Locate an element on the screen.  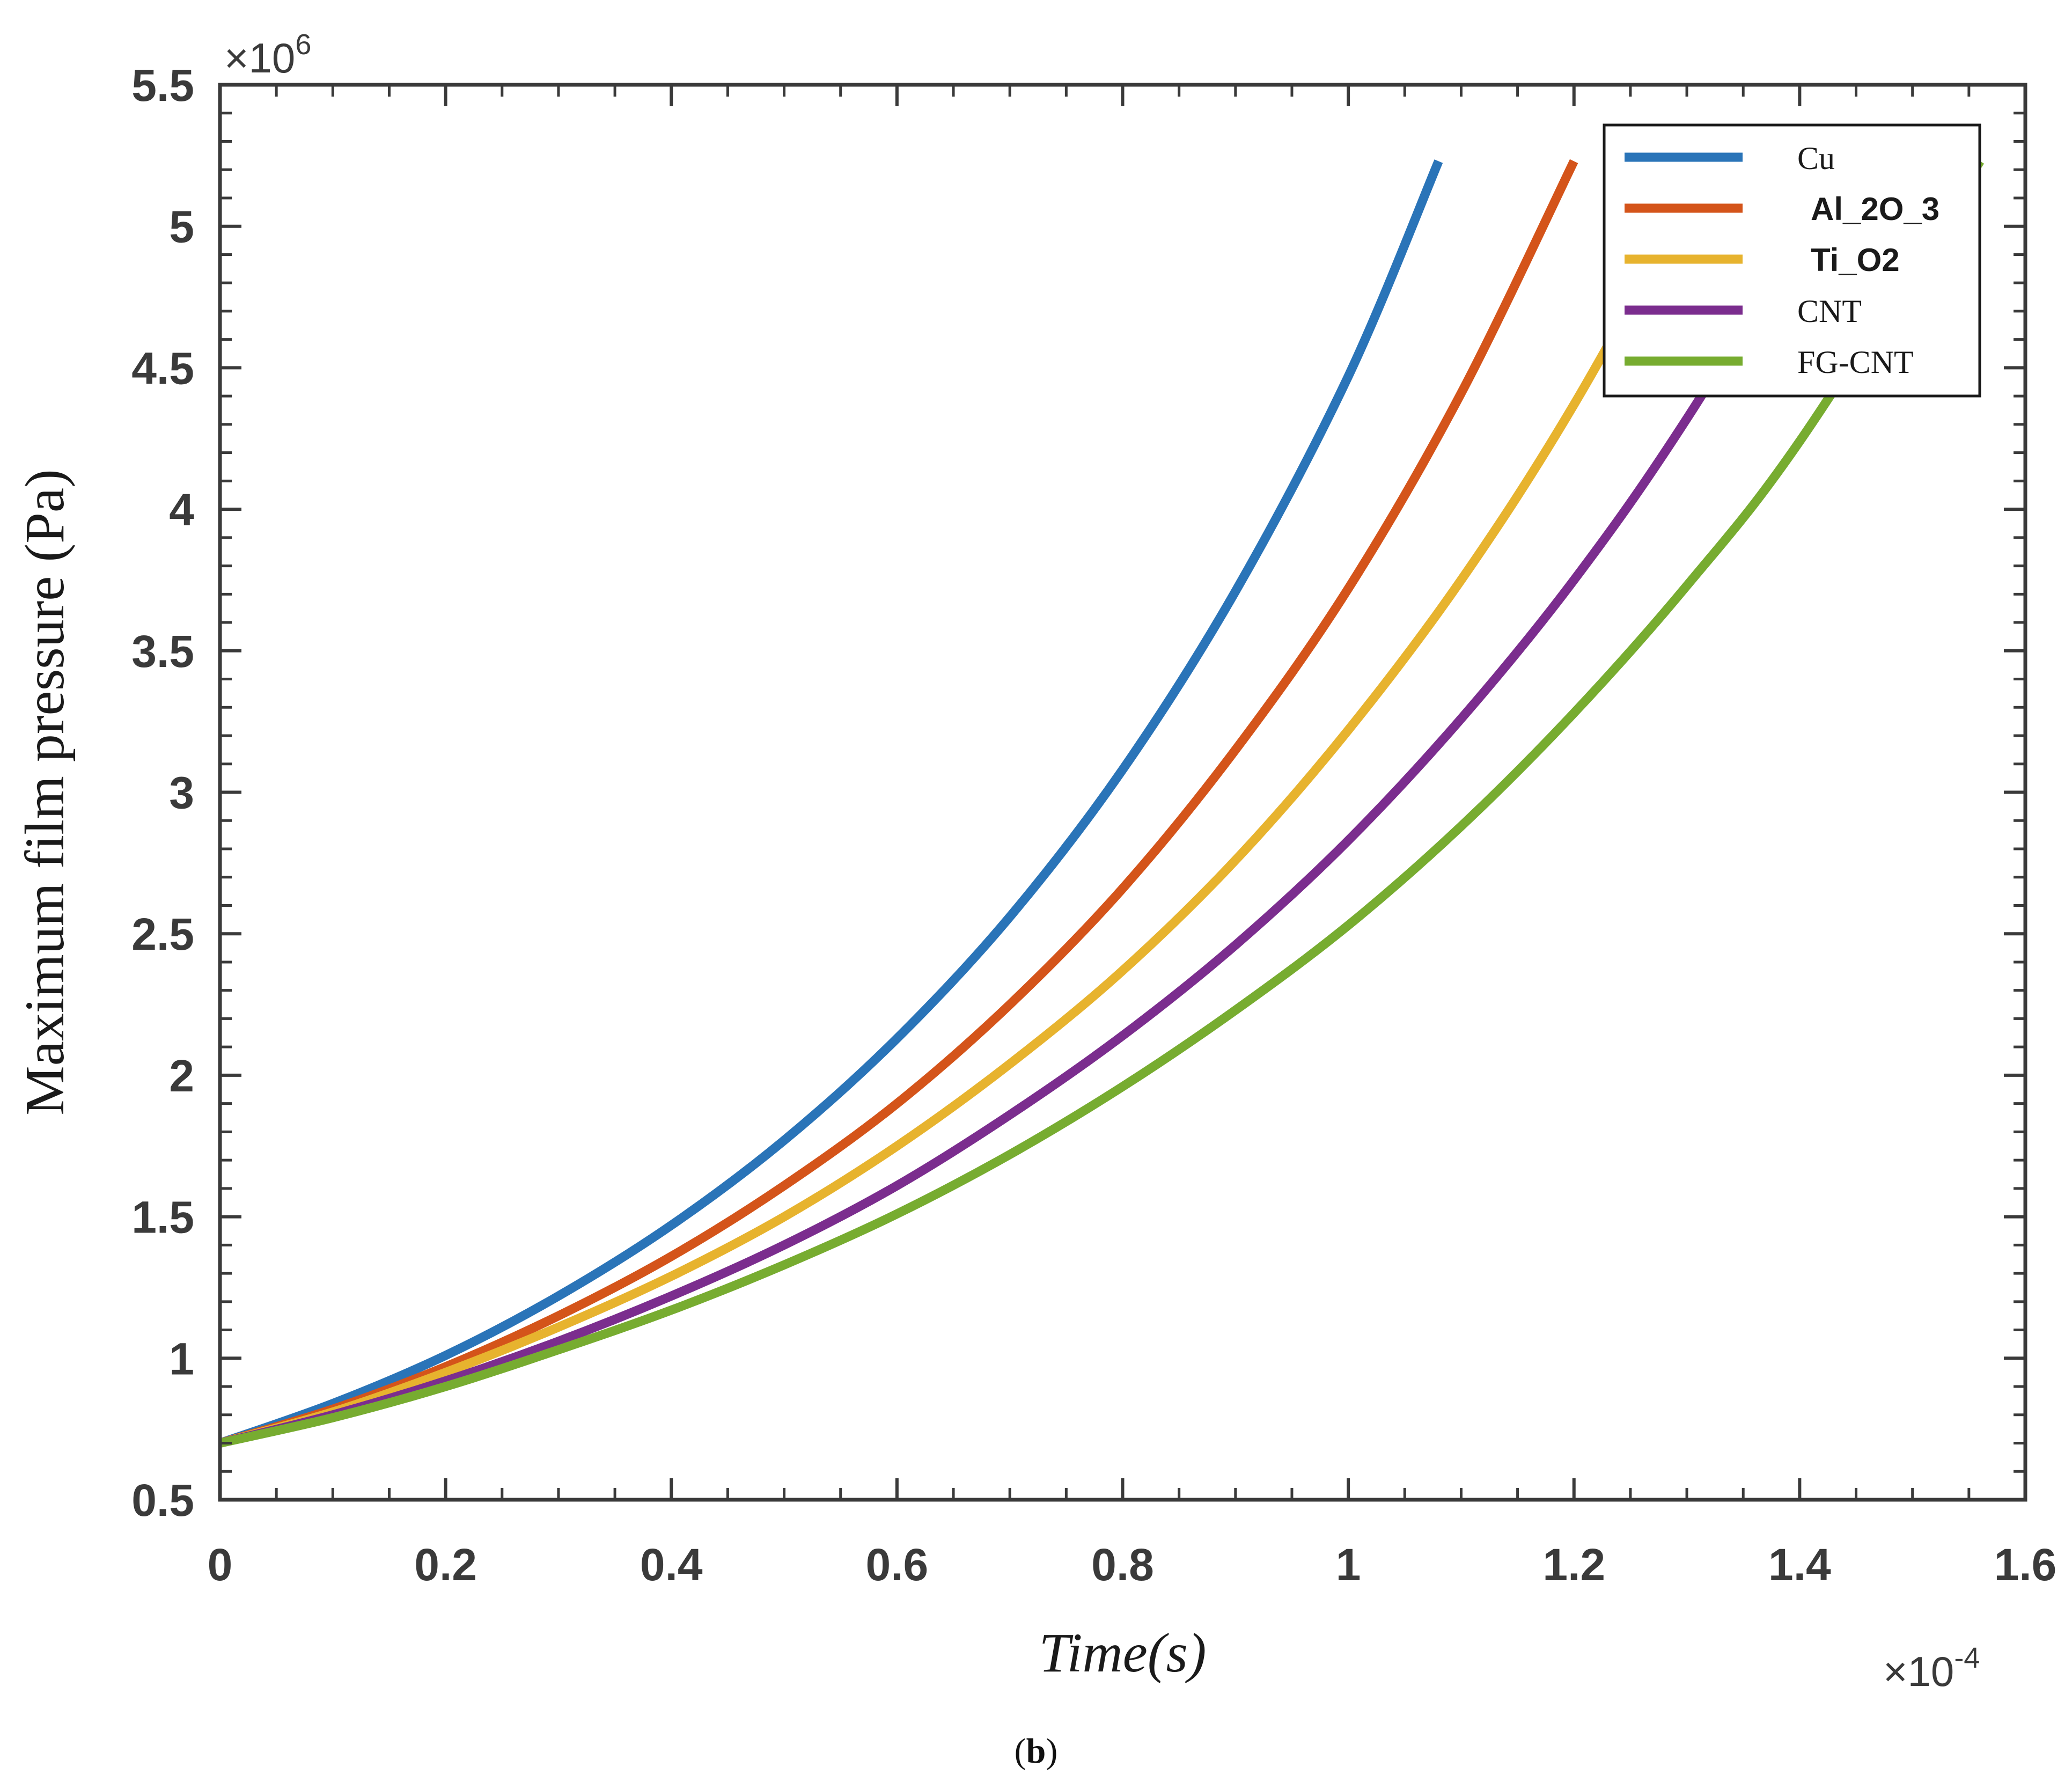
y-axis-multiplier: ×10⁶ is located at coordinates (267, 55).